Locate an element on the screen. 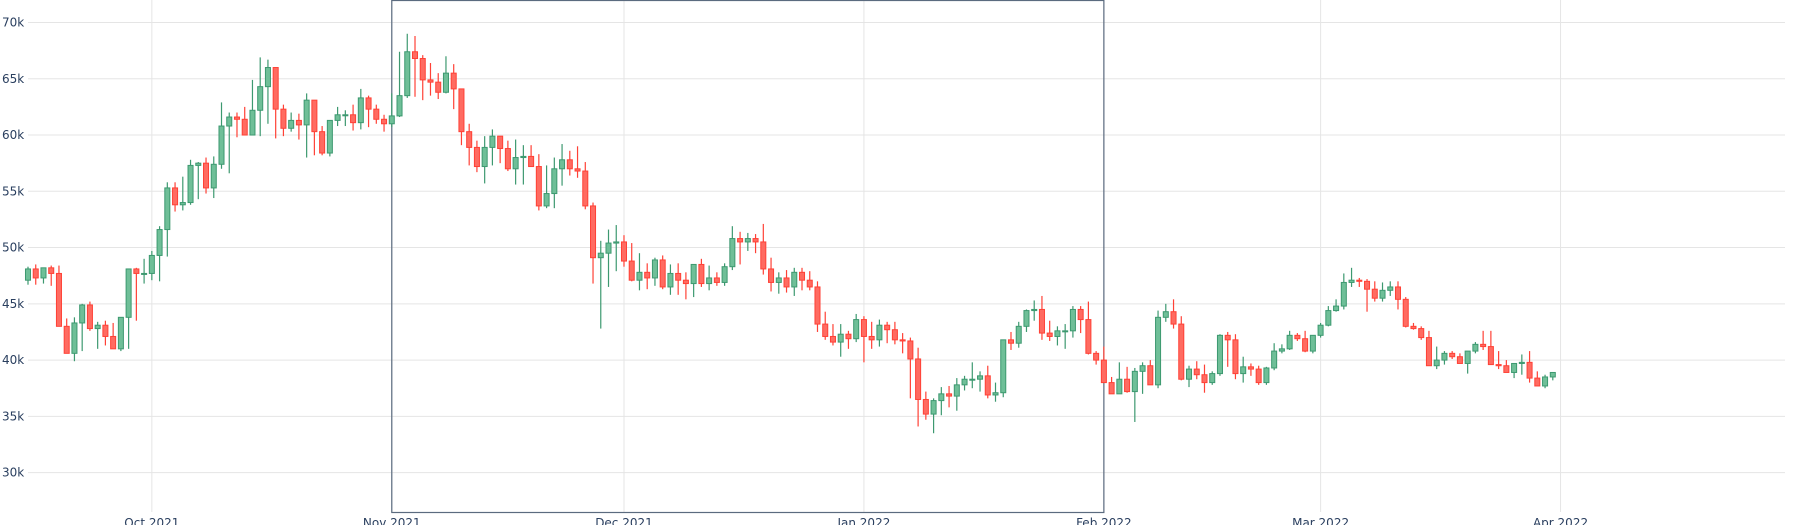 This screenshot has width=1793, height=529. y-tick-label: 35k is located at coordinates (13, 416).